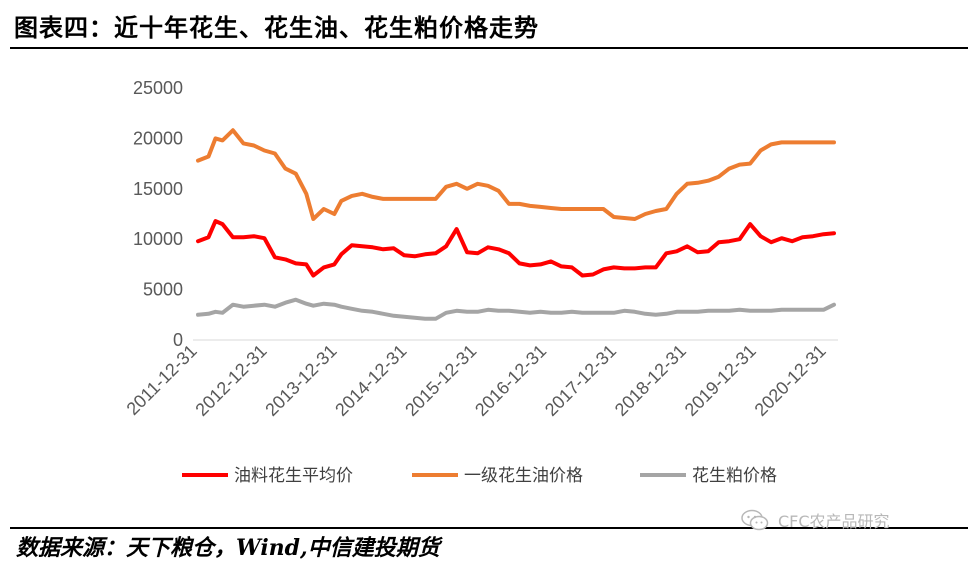 This screenshot has width=975, height=564. Describe the element at coordinates (158, 214) in the screenshot. I see `y-axis-ticks: 0 5000 10000 15000 20000 25000` at that location.